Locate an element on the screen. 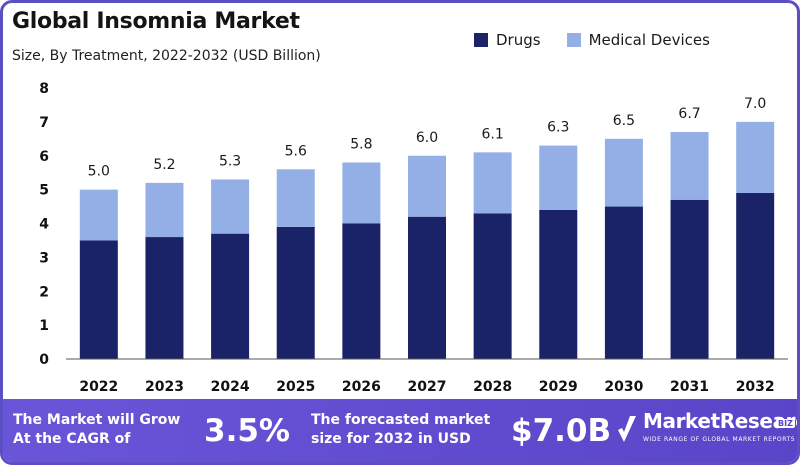  bar-total-label: 6.7 is located at coordinates (689, 114).